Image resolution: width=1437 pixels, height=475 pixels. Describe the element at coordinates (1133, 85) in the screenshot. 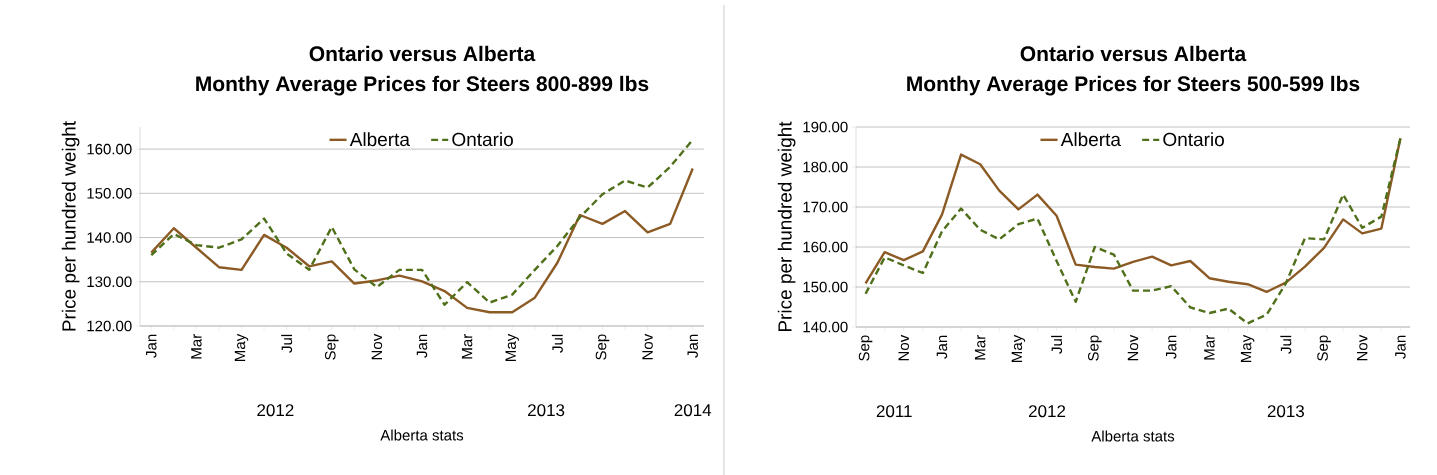

I see `chart-subtitle: Monthy Average Prices for Steers 500-599 lbs` at that location.